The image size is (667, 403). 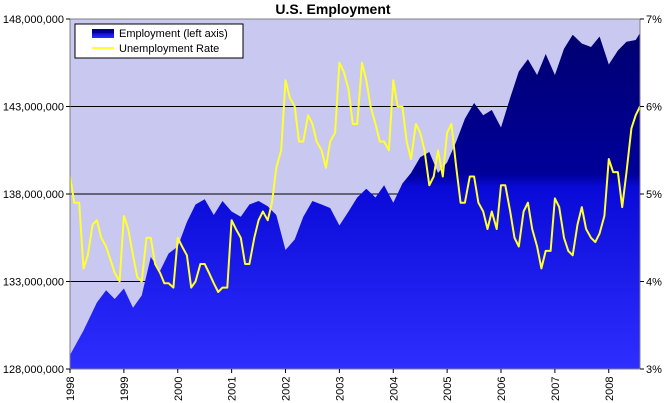 I want to click on left-tick-label: 148,000,000, so click(x=33, y=20).